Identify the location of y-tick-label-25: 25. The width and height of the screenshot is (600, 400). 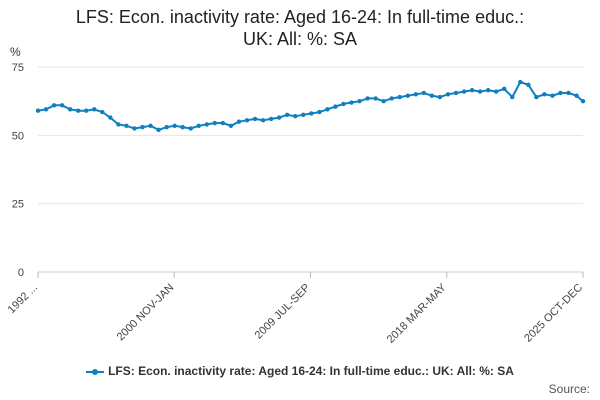
(18, 205).